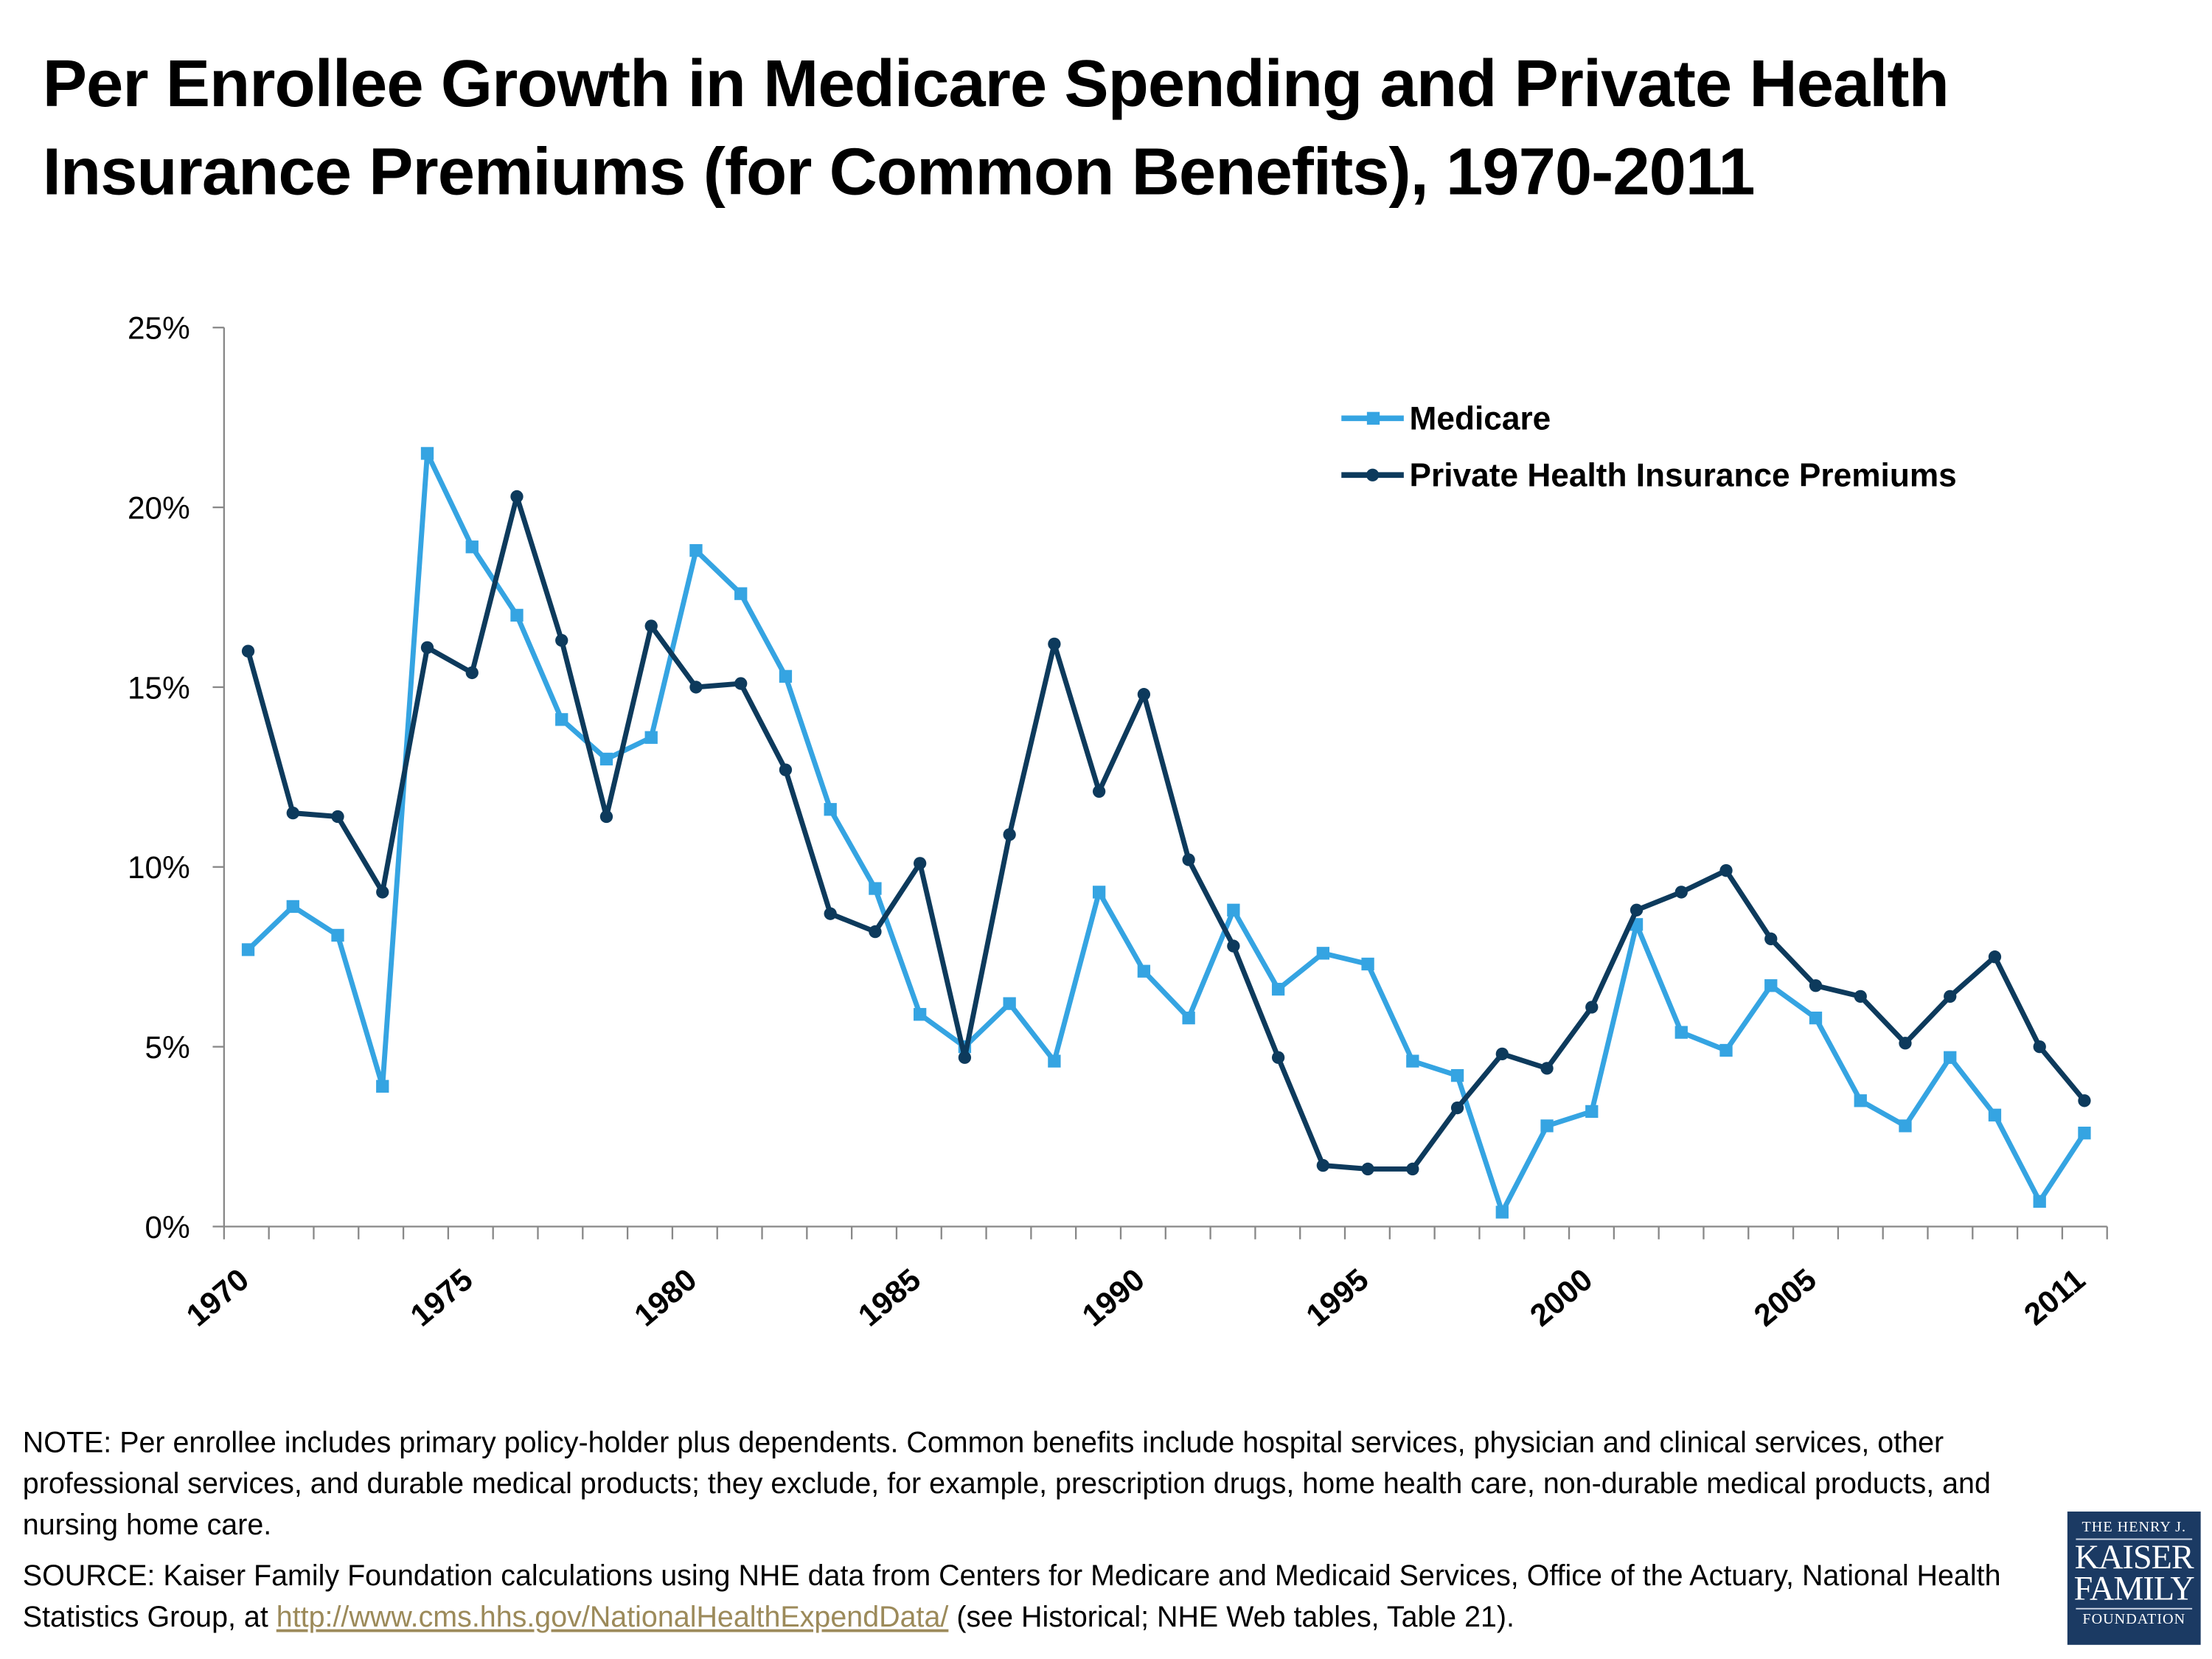  What do you see at coordinates (167, 1227) in the screenshot?
I see `y-tick-label: 0%` at bounding box center [167, 1227].